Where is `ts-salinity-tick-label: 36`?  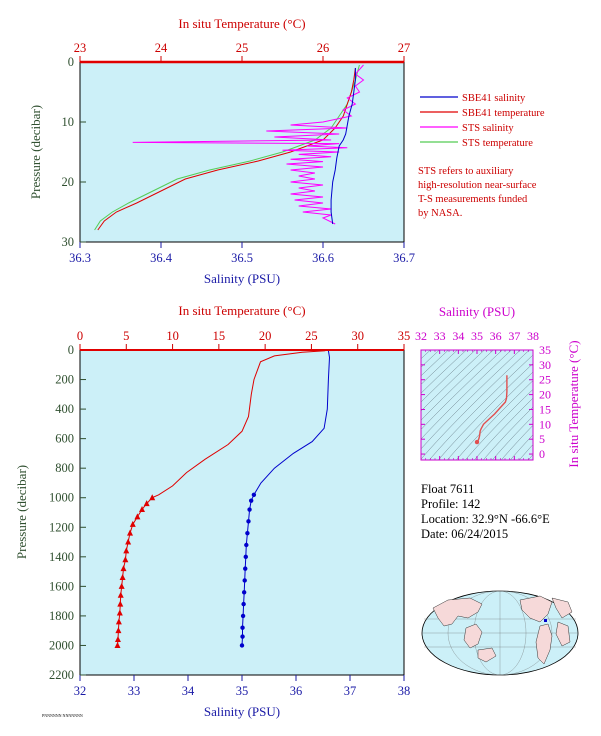
ts-salinity-tick-label: 36 is located at coordinates (496, 336).